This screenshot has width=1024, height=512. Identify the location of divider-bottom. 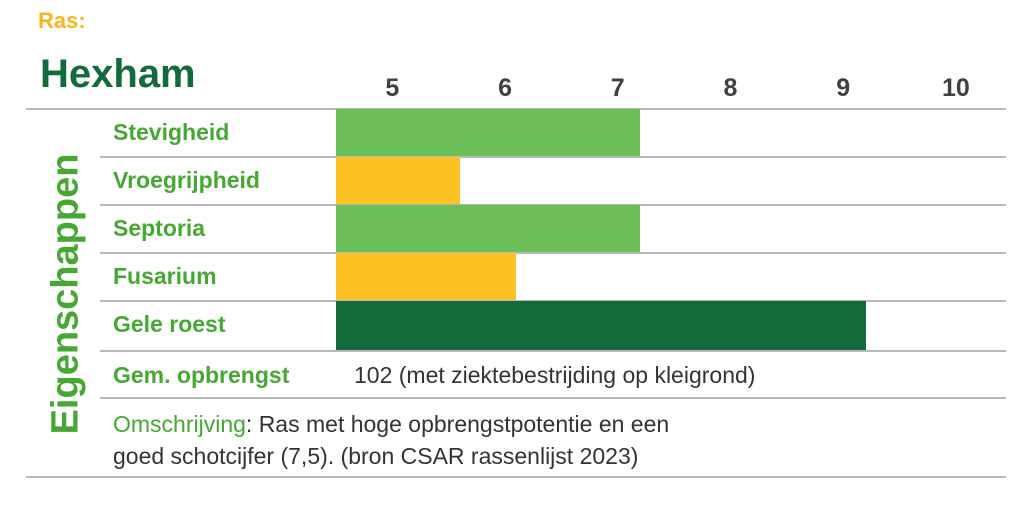
(516, 477).